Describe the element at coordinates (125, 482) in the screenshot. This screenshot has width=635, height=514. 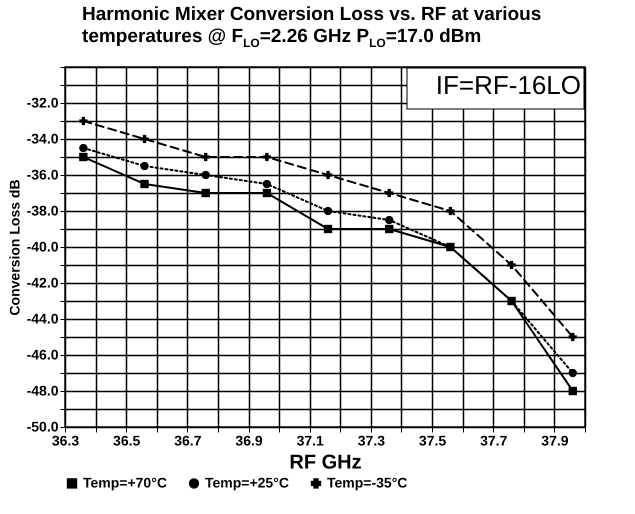
I see `legend-label: Temp=+70°C` at that location.